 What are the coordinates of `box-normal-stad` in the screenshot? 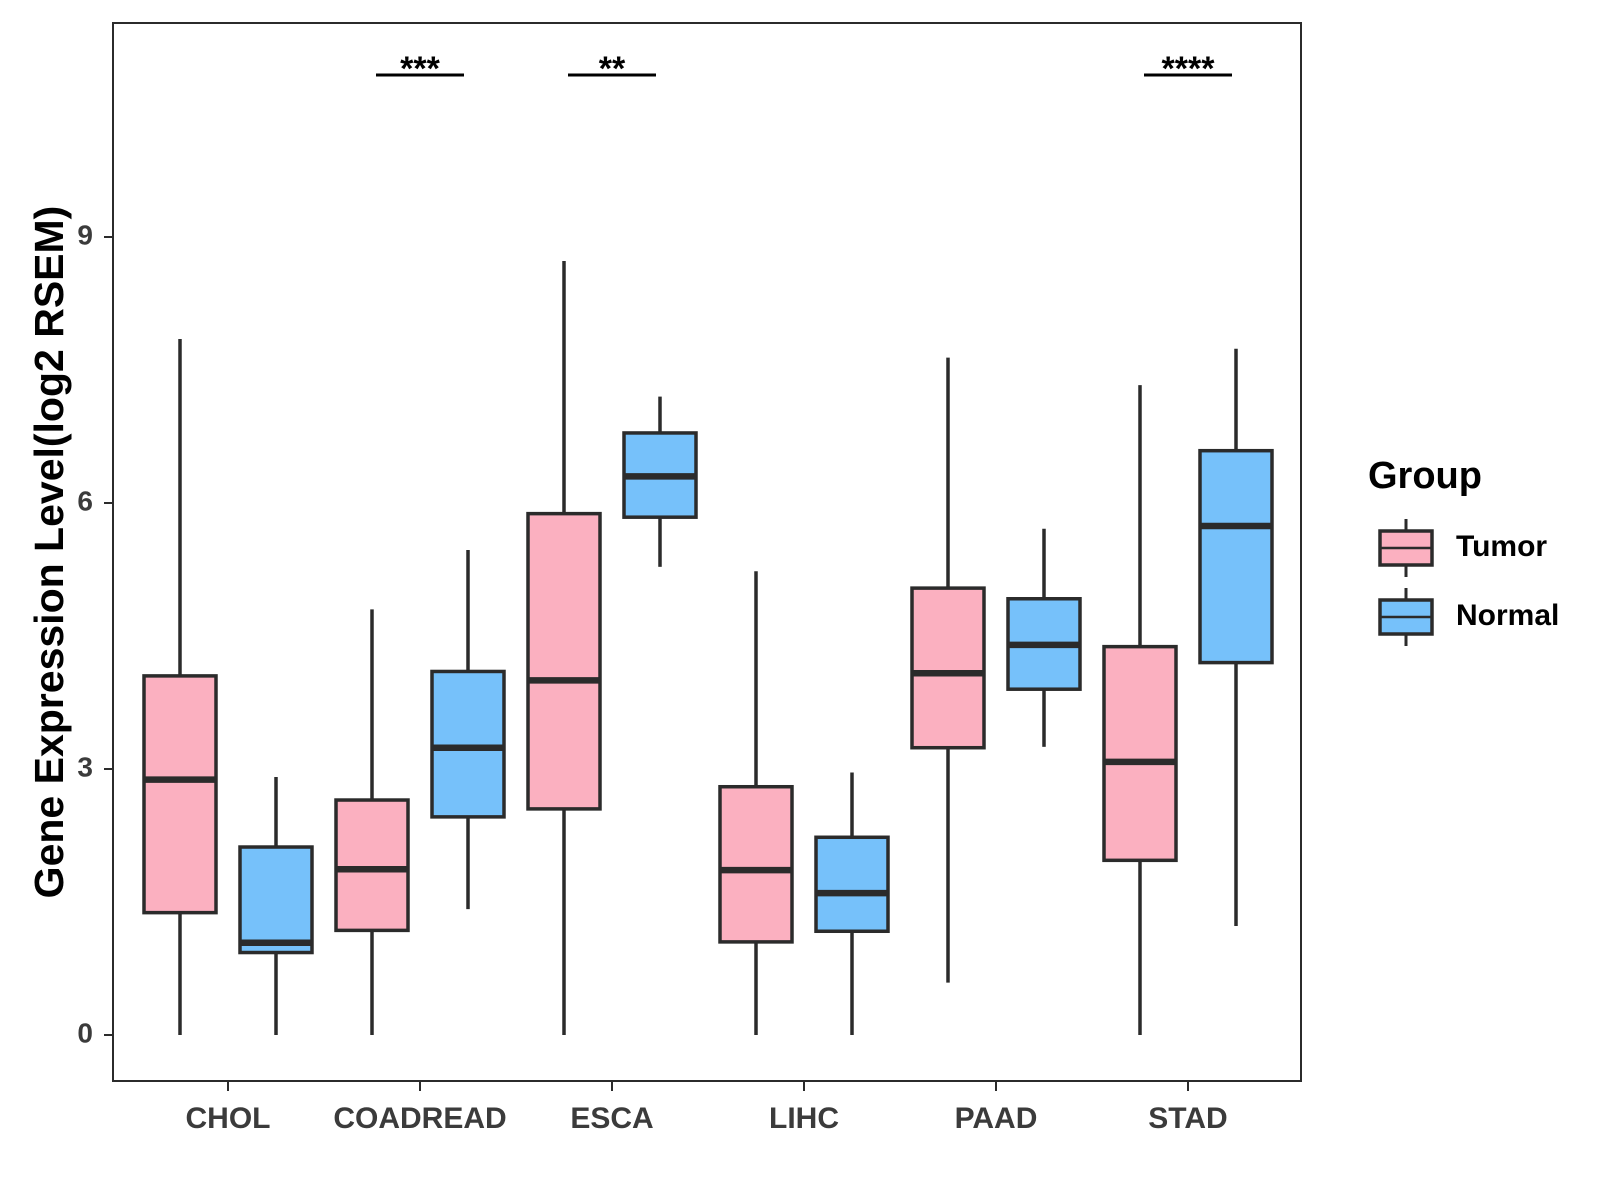 It's located at (1236, 637).